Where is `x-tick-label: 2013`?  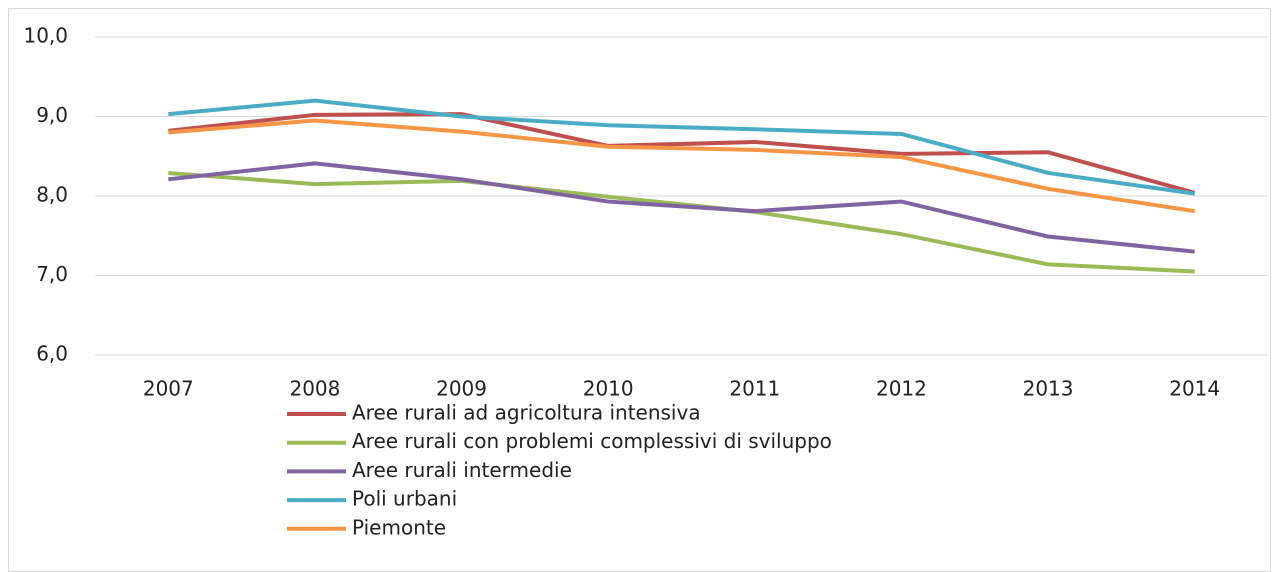 x-tick-label: 2013 is located at coordinates (1048, 389).